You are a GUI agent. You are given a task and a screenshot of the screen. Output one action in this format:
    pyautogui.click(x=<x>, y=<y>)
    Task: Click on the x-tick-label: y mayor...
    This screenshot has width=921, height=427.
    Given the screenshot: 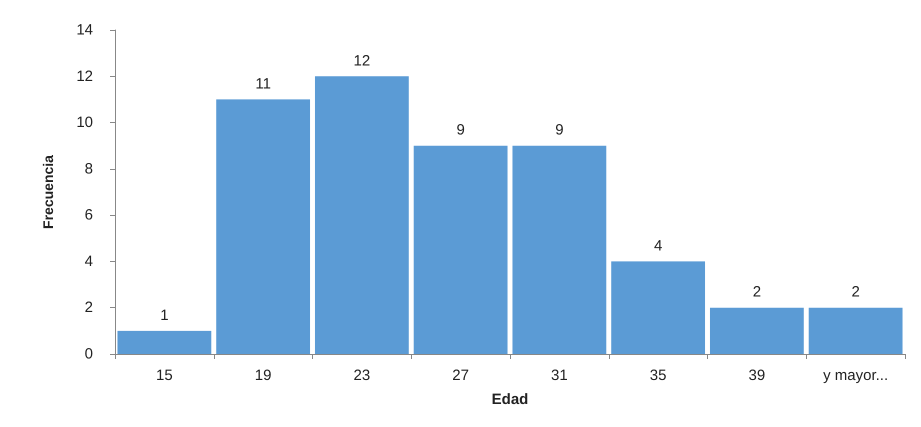 What is the action you would take?
    pyautogui.click(x=855, y=375)
    